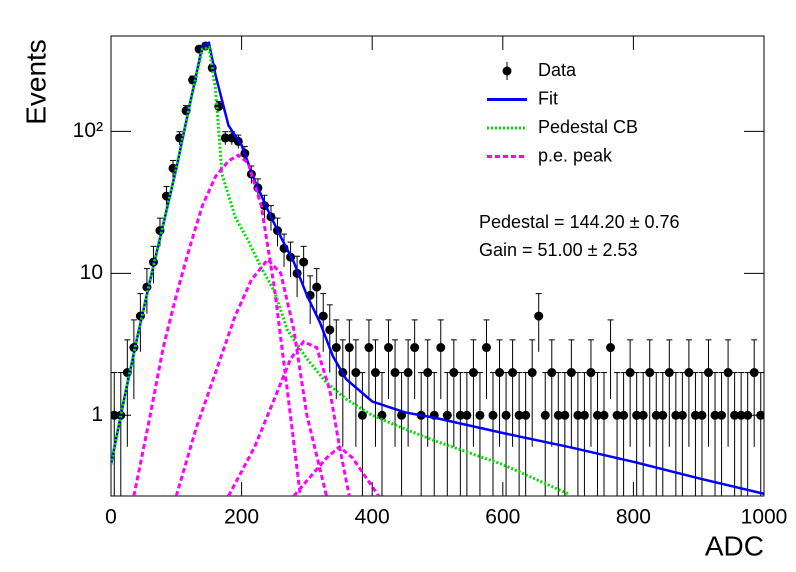 This screenshot has height=572, width=796. What do you see at coordinates (507, 71) in the screenshot?
I see `legend-symbol` at bounding box center [507, 71].